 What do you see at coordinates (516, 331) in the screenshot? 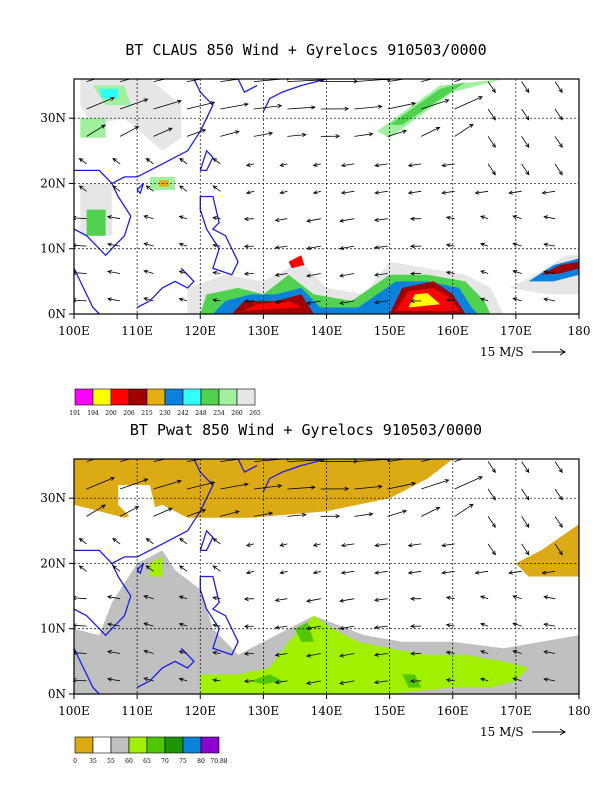
I see `x-tick-label: 170E` at bounding box center [516, 331].